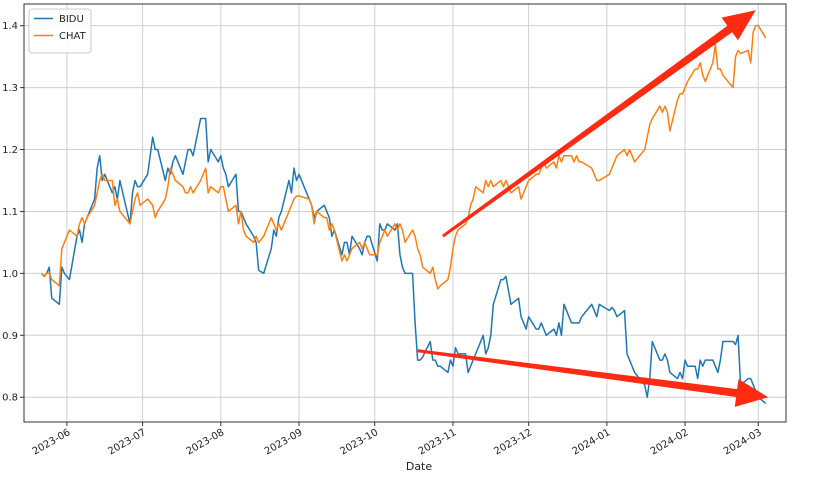 This screenshot has height=483, width=830. I want to click on legend: BIDU CHAT, so click(60, 31).